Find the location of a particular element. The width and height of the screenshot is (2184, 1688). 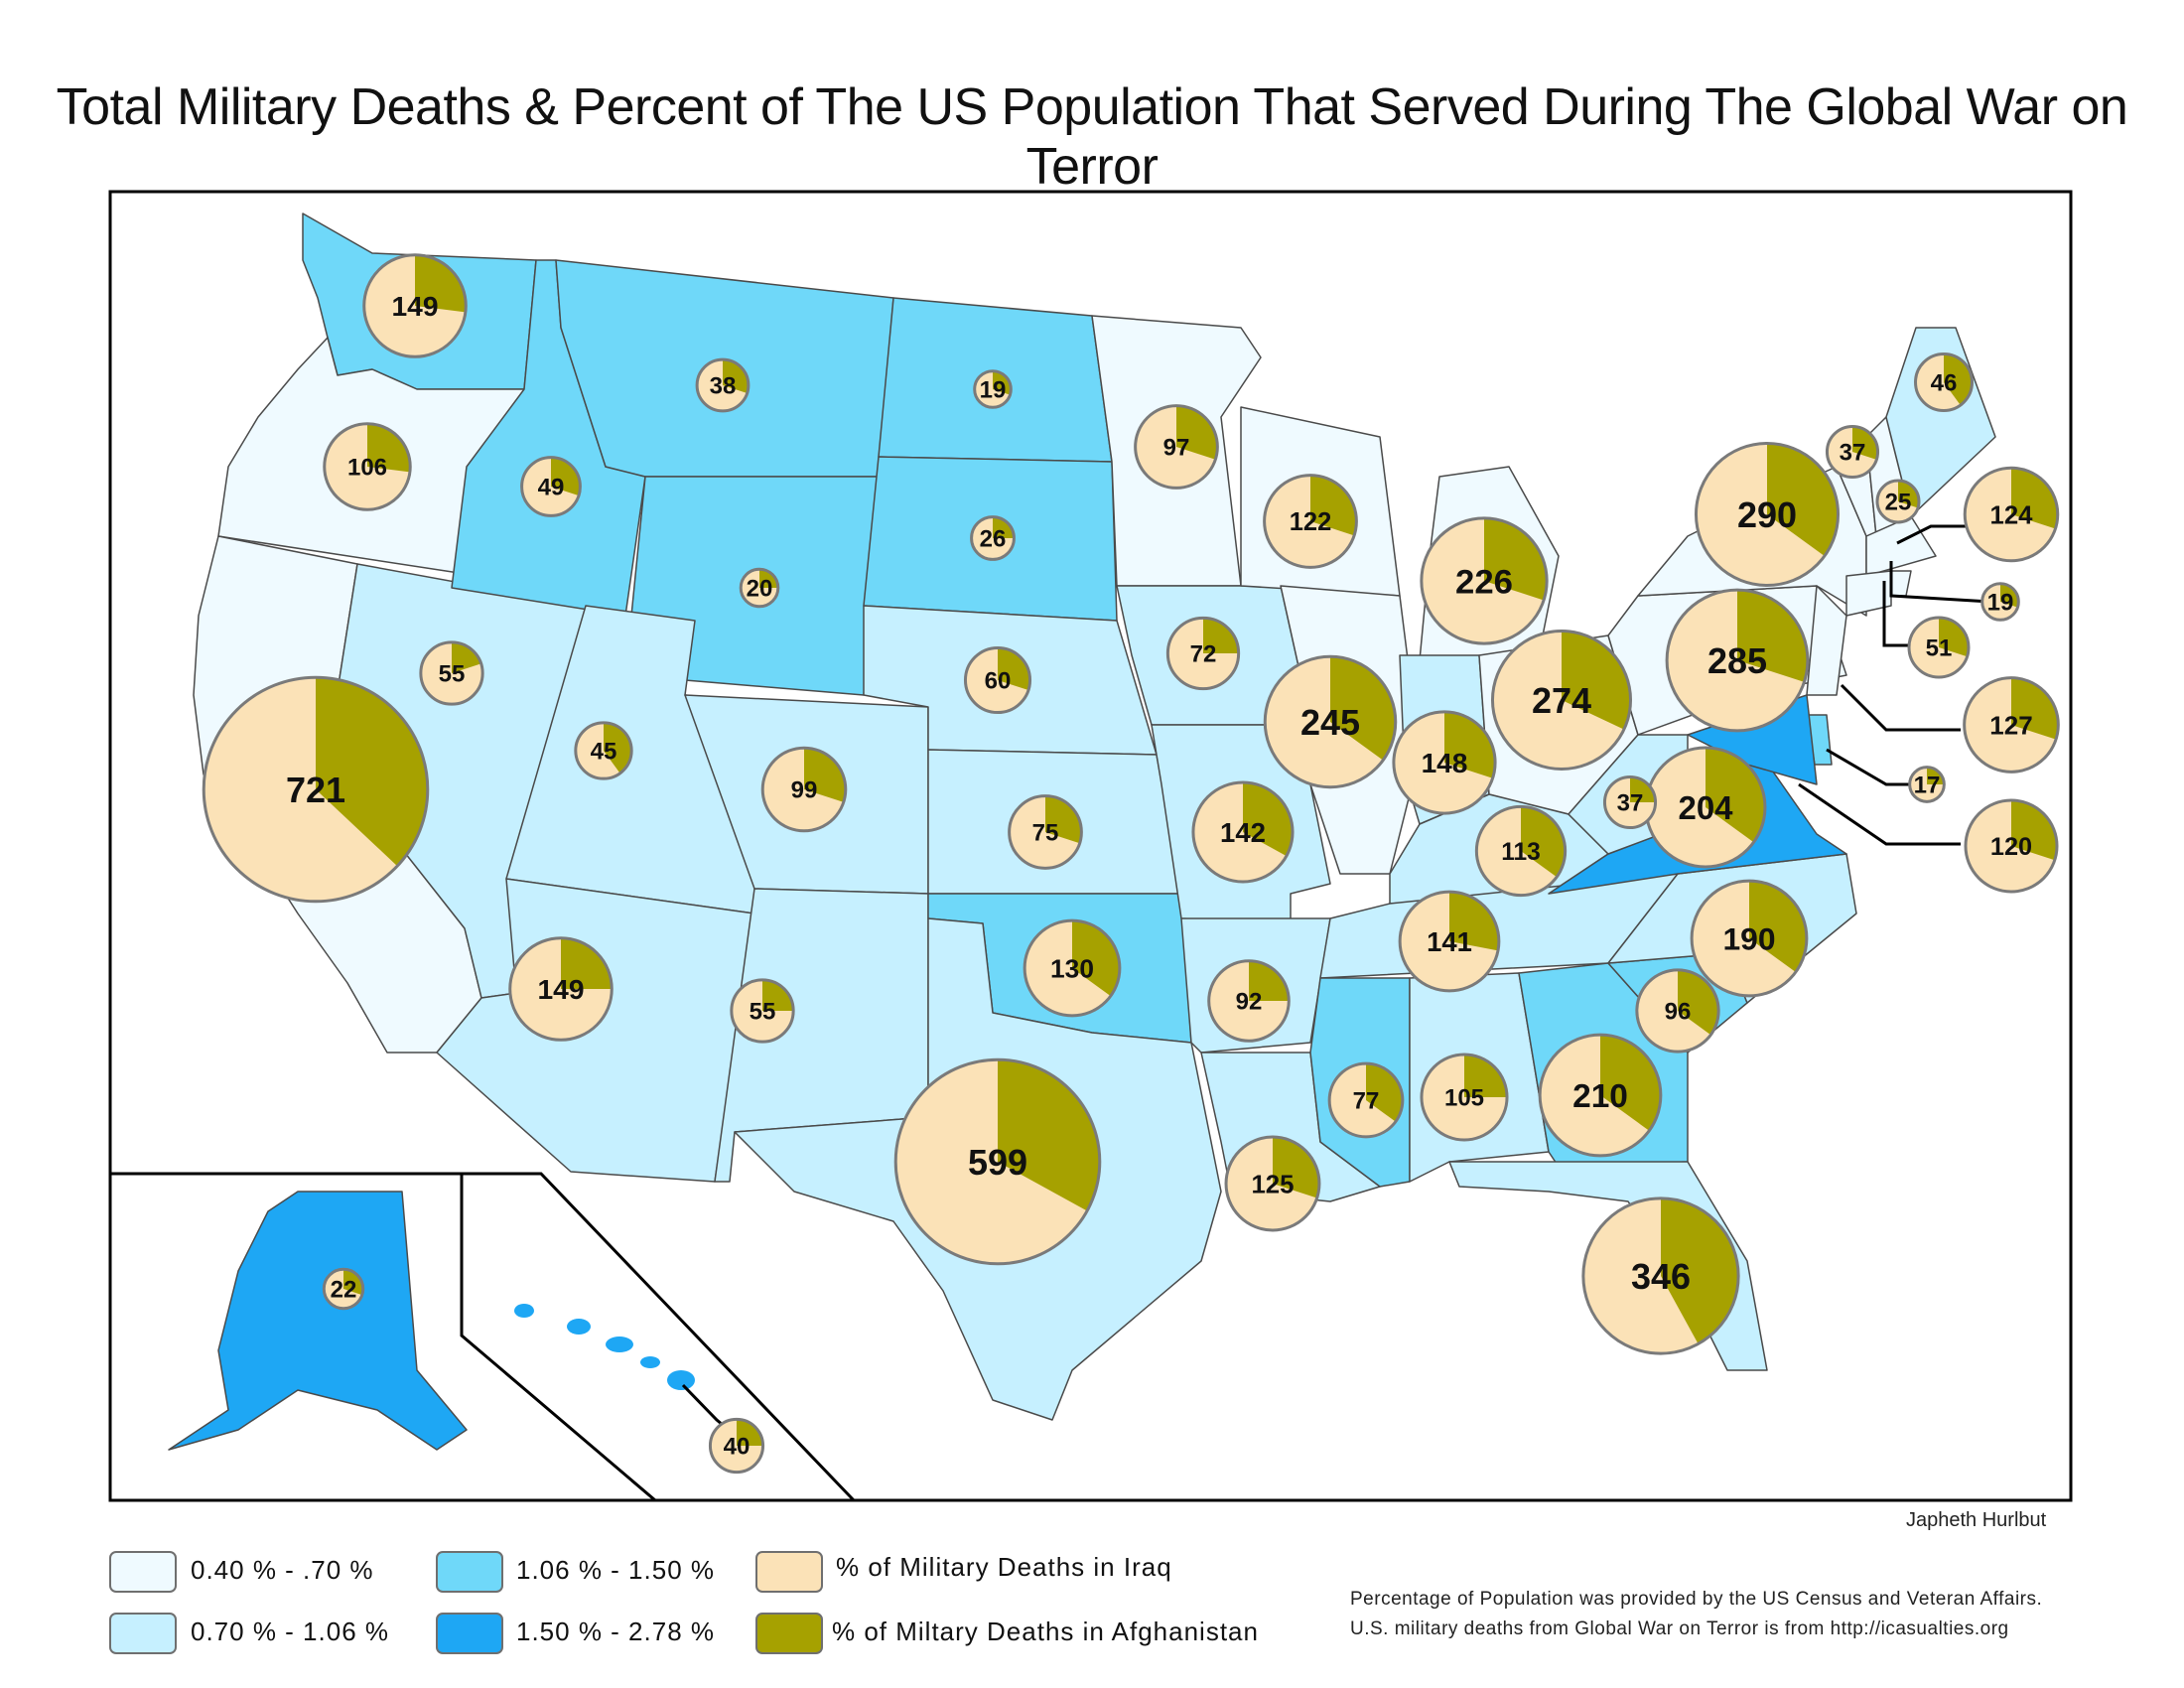

author-credit: Japheth Hurlbut is located at coordinates (1976, 1520).